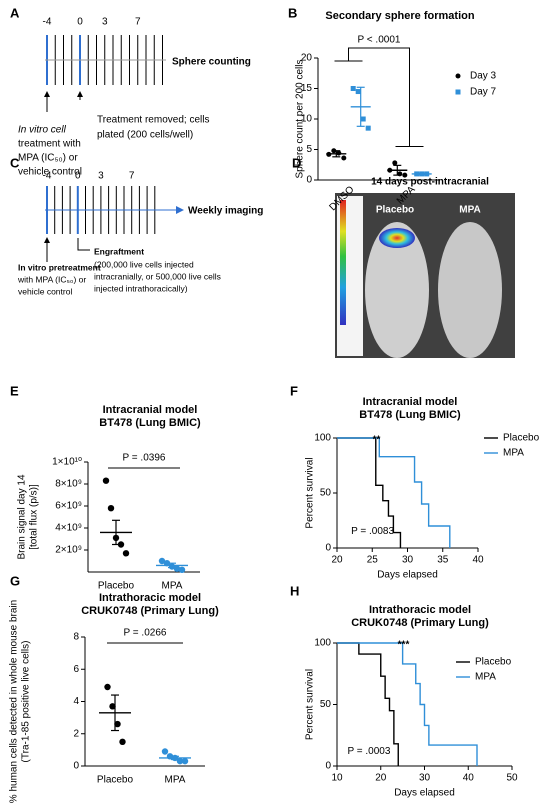 This screenshot has width=551, height=810. Describe the element at coordinates (144, 458) in the screenshot. I see `annotation: P = .0396` at that location.